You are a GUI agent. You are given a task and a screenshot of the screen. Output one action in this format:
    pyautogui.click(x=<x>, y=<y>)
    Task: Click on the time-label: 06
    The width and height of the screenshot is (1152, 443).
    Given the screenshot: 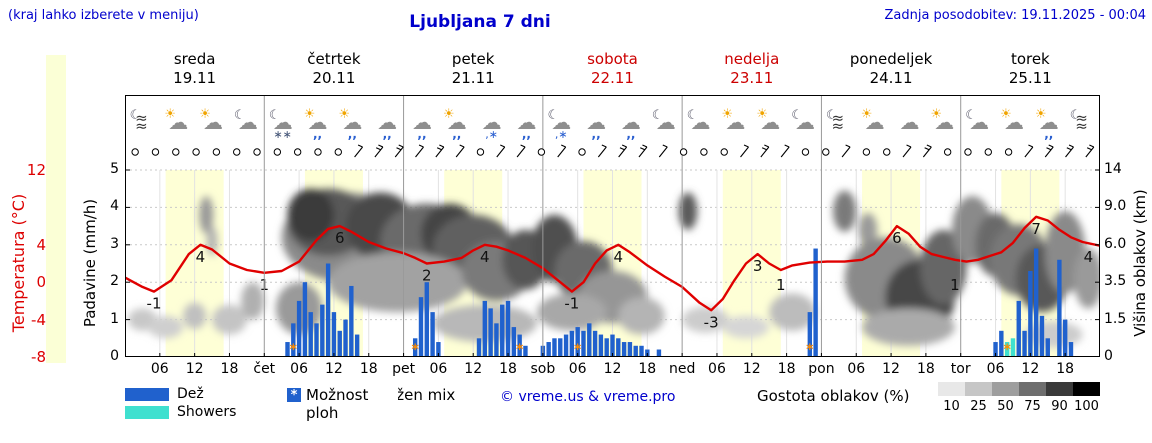 What is the action you would take?
    pyautogui.click(x=717, y=369)
    